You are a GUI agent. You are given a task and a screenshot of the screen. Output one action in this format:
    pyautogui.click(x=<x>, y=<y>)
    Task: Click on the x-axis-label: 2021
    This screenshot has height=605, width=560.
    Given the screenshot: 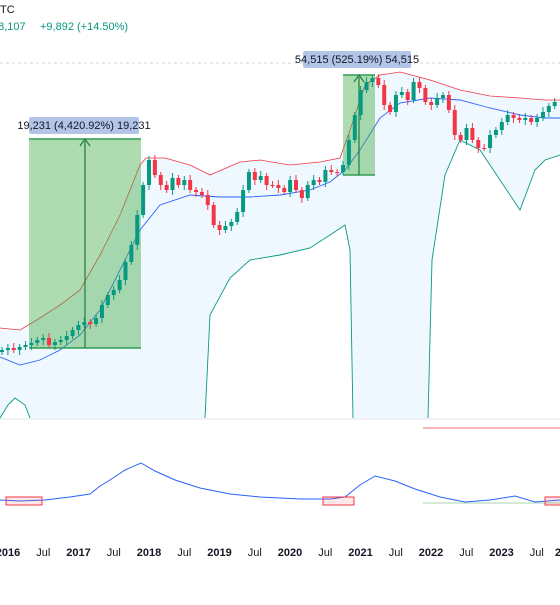 What is the action you would take?
    pyautogui.click(x=360, y=553)
    